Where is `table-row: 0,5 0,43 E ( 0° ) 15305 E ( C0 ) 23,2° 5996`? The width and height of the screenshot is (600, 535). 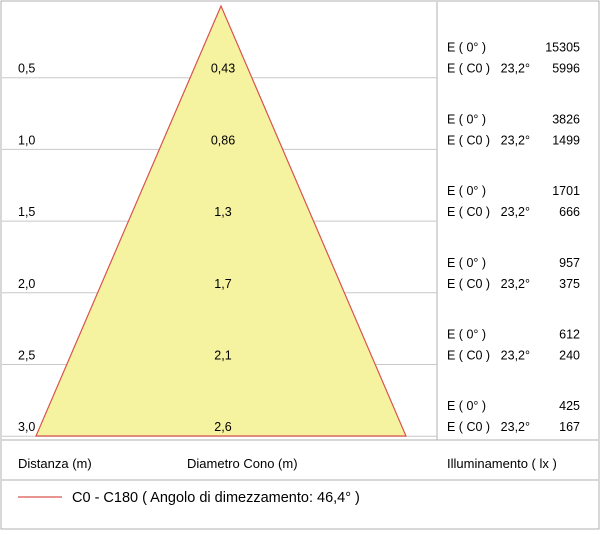 table-row: 0,5 0,43 E ( 0° ) 15305 E ( C0 ) 23,2° 5996 is located at coordinates (299, 58).